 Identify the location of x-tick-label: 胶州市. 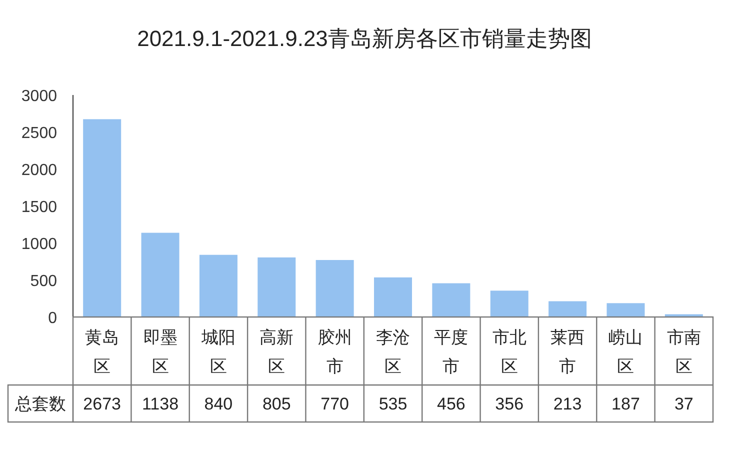
(335, 352).